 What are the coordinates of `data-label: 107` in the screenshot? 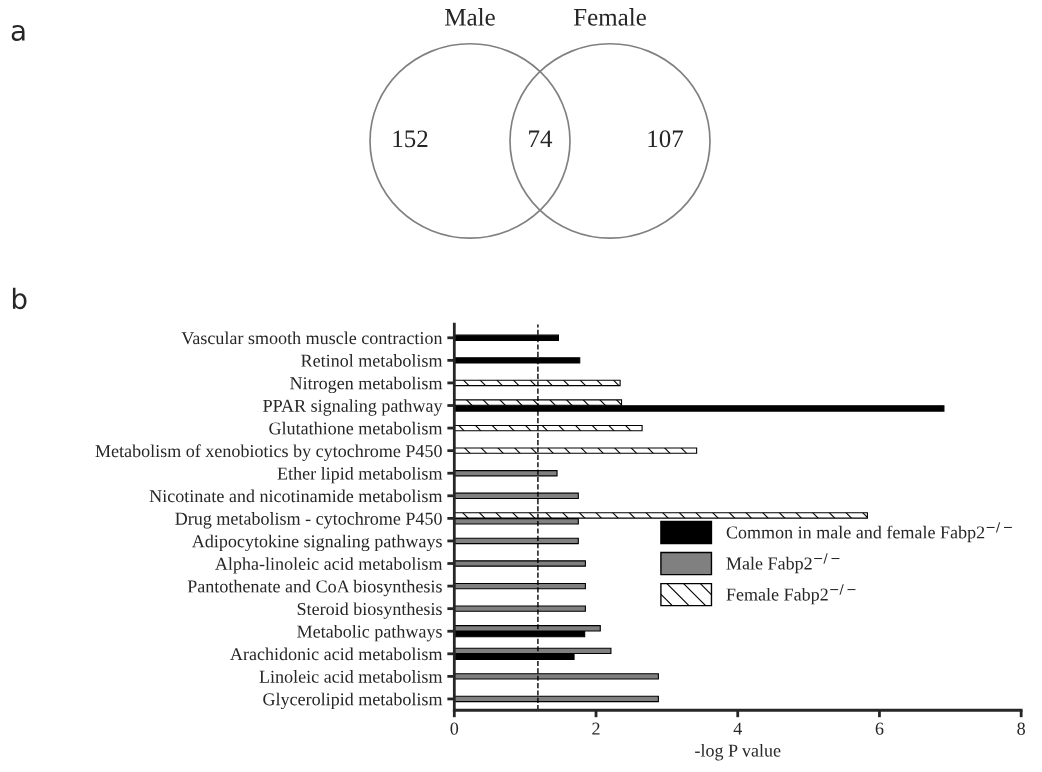 It's located at (666, 139).